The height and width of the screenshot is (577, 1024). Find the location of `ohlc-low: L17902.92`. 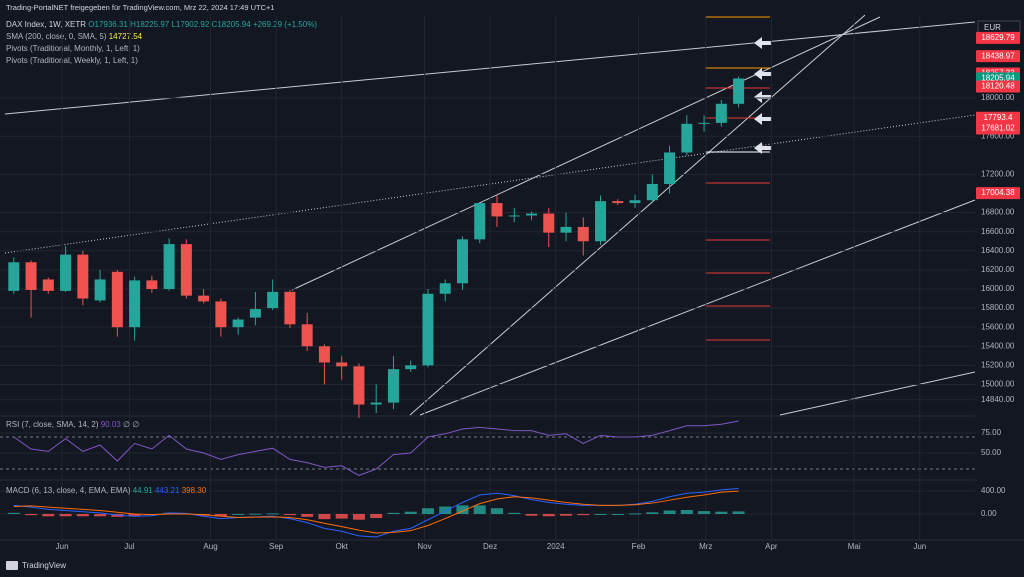

ohlc-low: L17902.92 is located at coordinates (190, 24).